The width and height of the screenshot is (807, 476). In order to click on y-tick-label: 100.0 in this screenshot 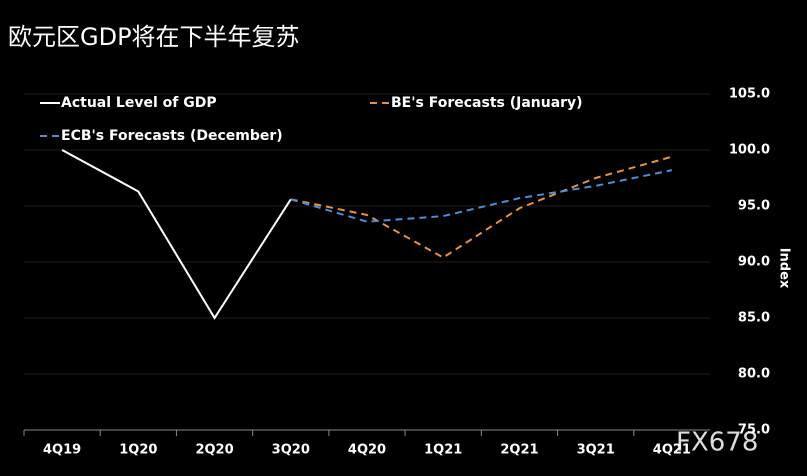, I will do `click(749, 150)`.